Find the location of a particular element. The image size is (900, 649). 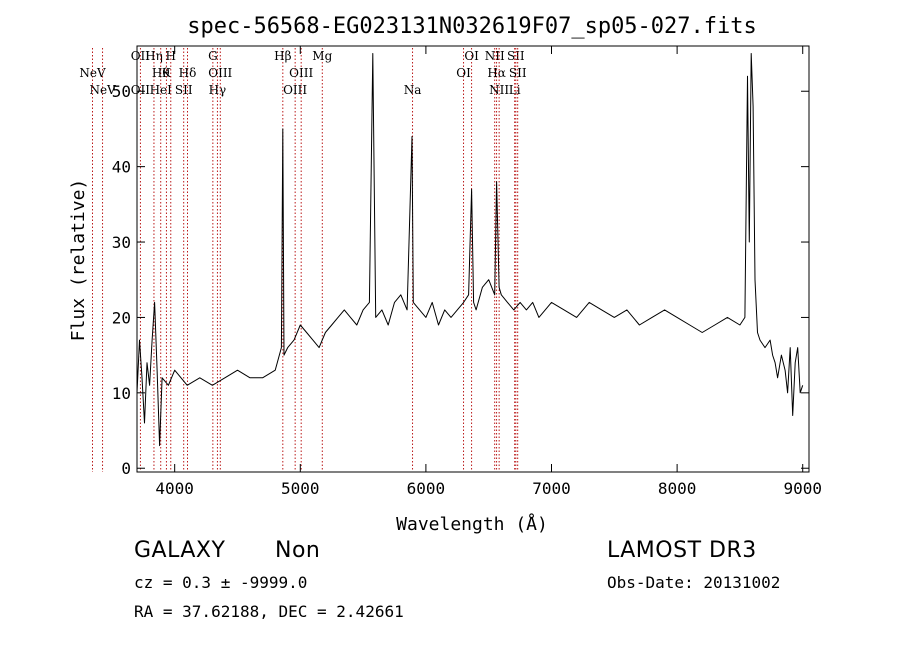

y-tick-label: 10 is located at coordinates (121, 393).